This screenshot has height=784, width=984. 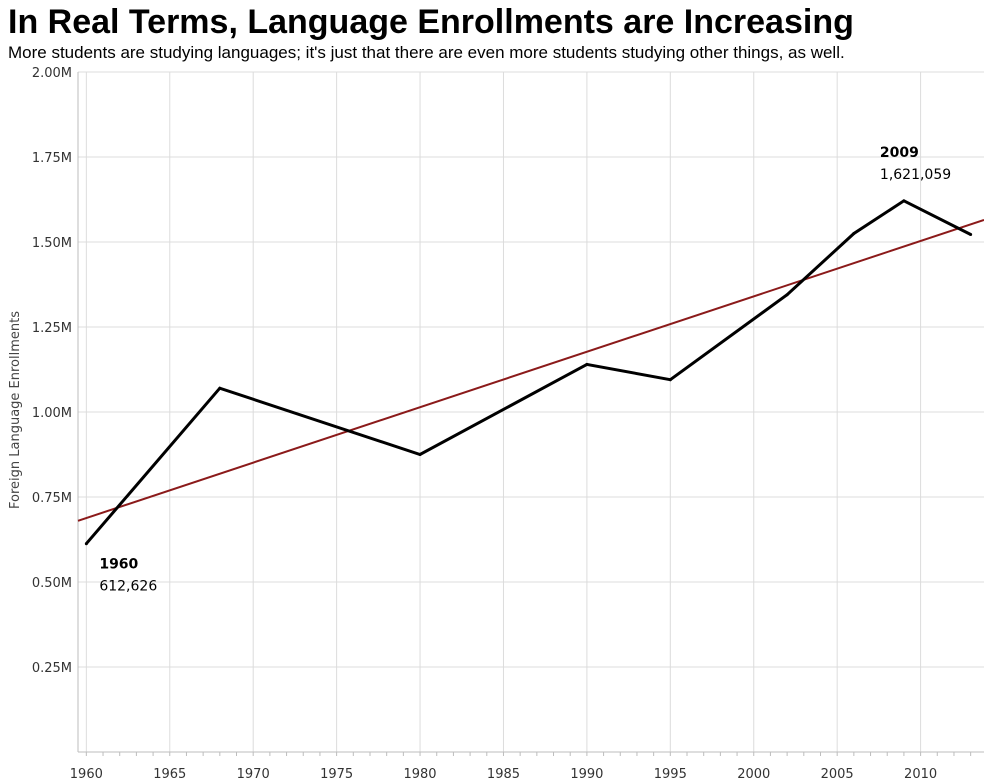 I want to click on y-tick-label: 1.75M, so click(x=52, y=158).